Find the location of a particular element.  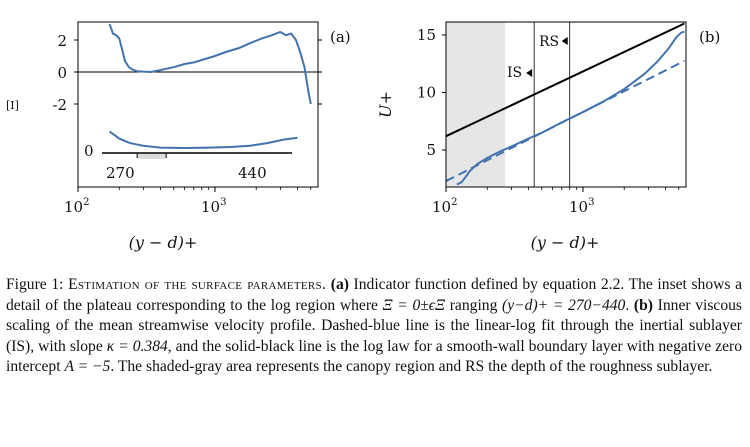

caption-b-label: (b) is located at coordinates (643, 305).